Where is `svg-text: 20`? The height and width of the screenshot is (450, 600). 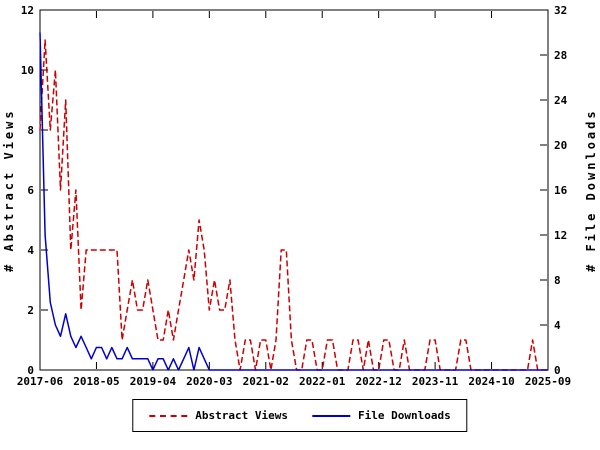
svg-text: 20 is located at coordinates (560, 145).